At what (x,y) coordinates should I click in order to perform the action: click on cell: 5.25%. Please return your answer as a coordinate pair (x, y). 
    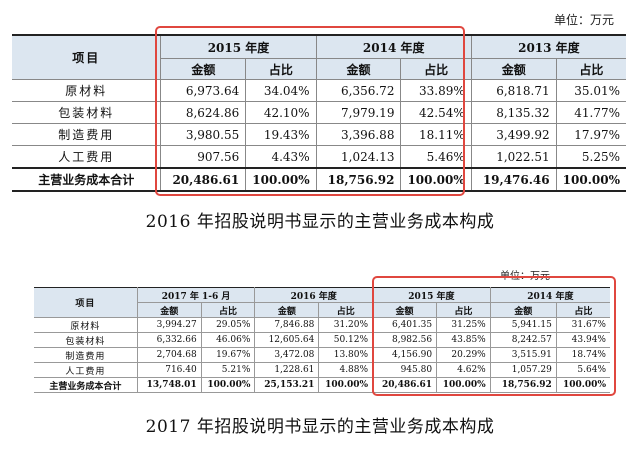
    Looking at the image, I should click on (591, 157).